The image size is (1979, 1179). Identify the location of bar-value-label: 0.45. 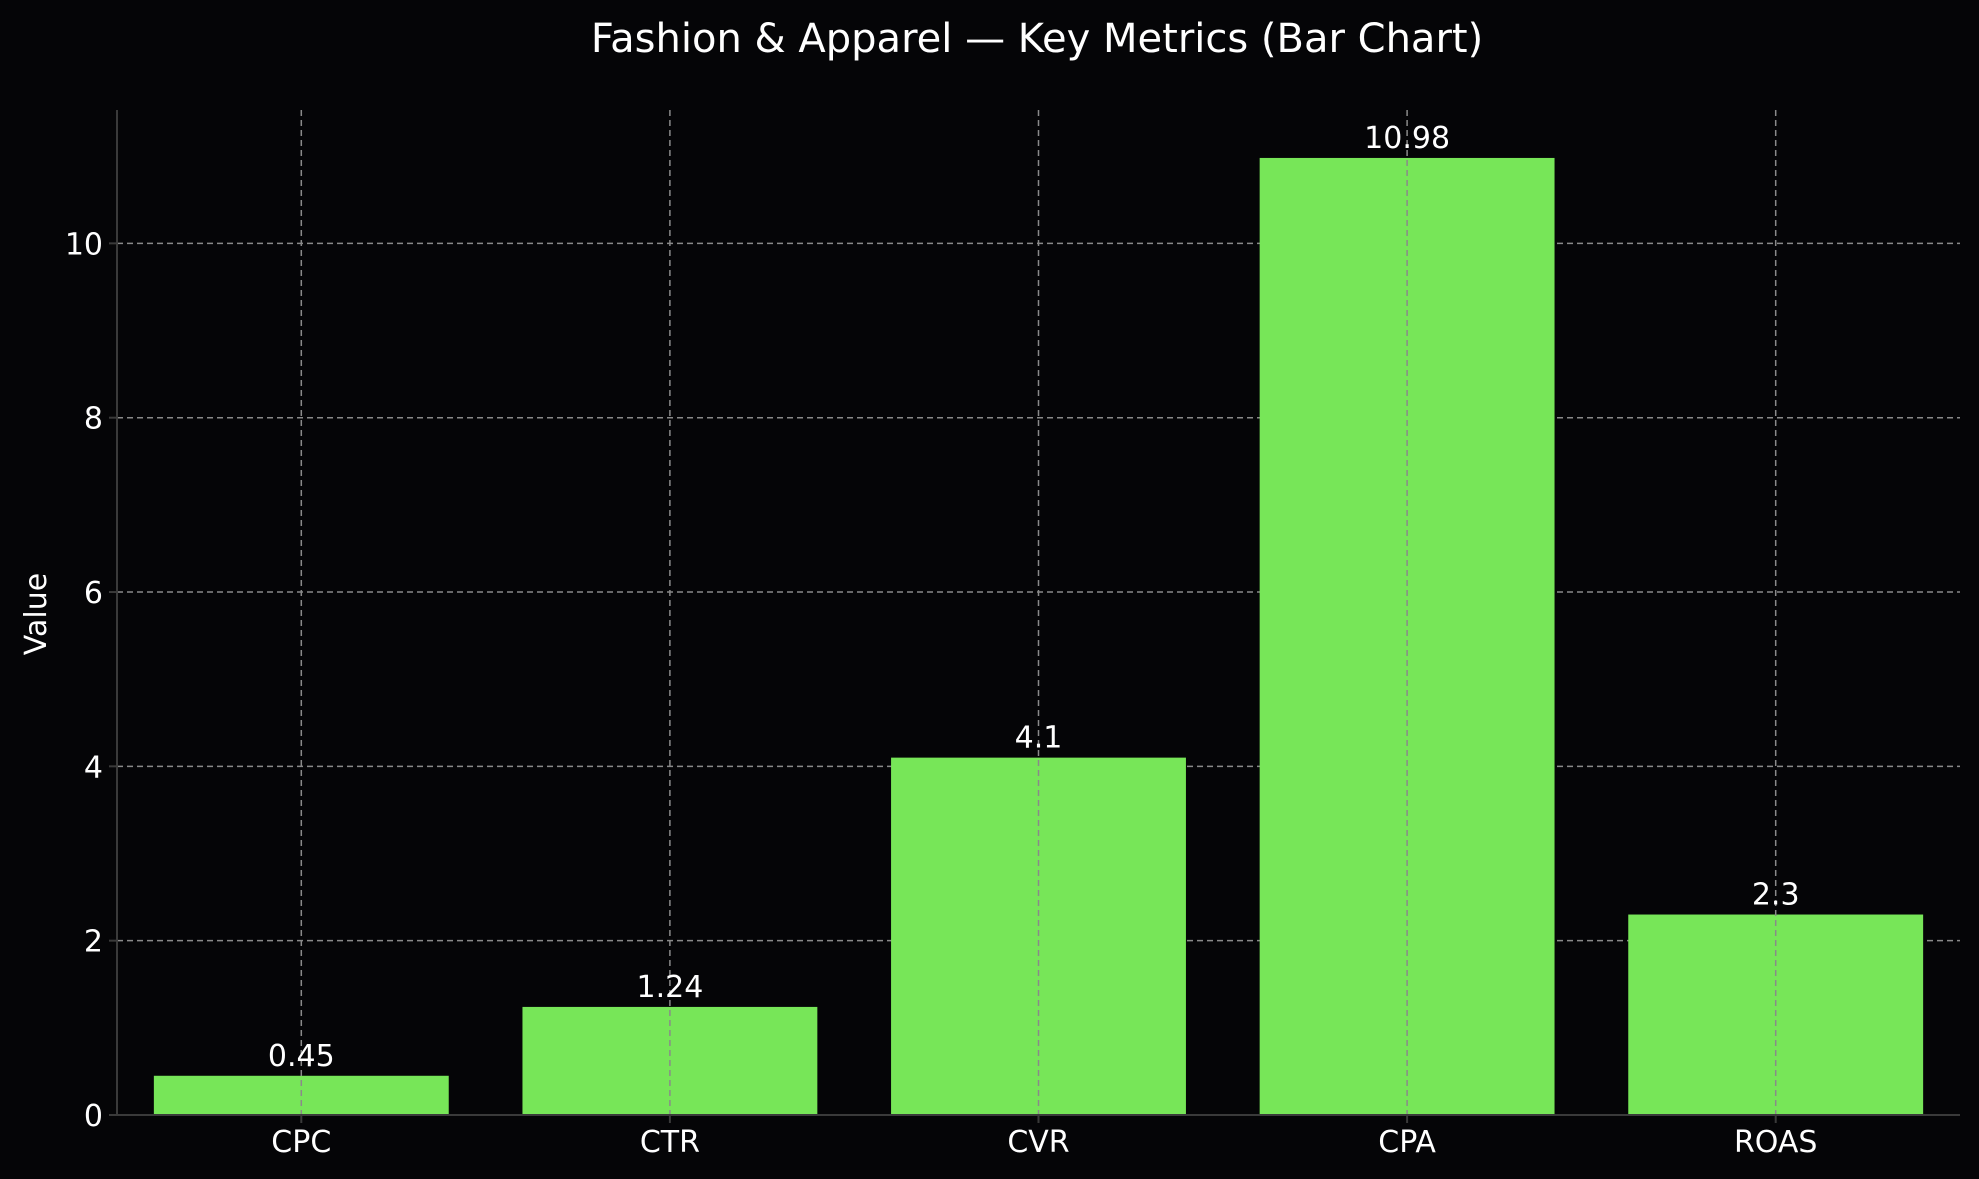
(301, 1056).